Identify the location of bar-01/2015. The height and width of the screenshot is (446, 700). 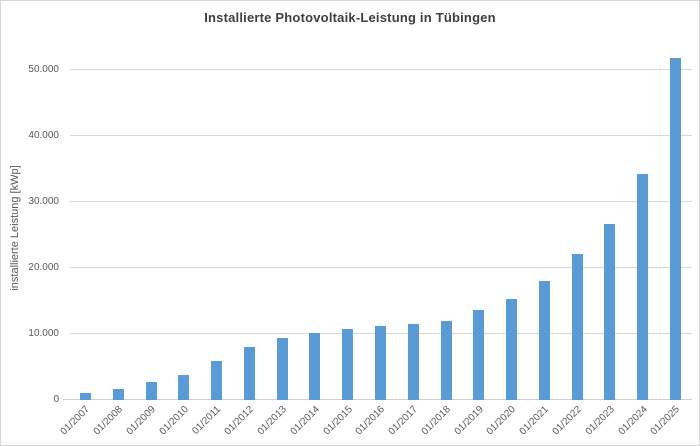
(348, 364).